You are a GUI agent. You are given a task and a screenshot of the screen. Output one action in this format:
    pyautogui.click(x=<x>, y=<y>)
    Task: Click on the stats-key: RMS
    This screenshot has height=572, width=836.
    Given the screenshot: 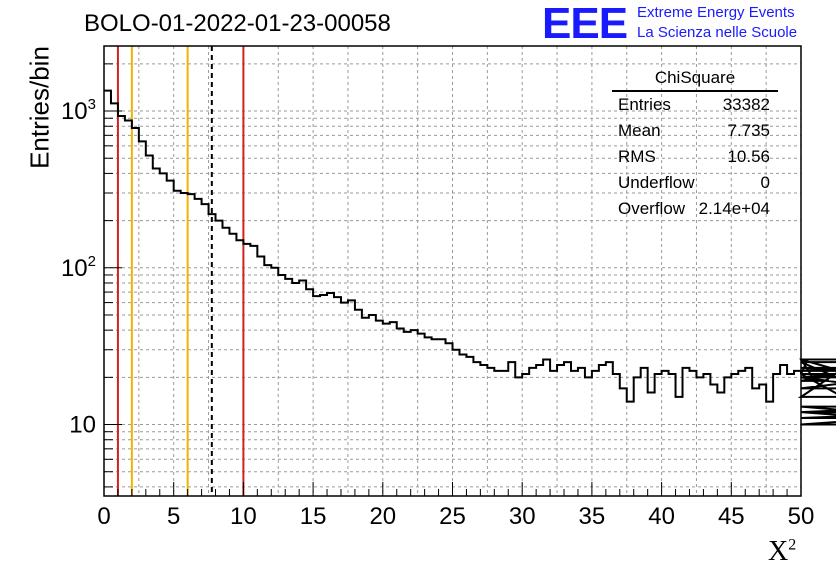 What is the action you would take?
    pyautogui.click(x=637, y=156)
    